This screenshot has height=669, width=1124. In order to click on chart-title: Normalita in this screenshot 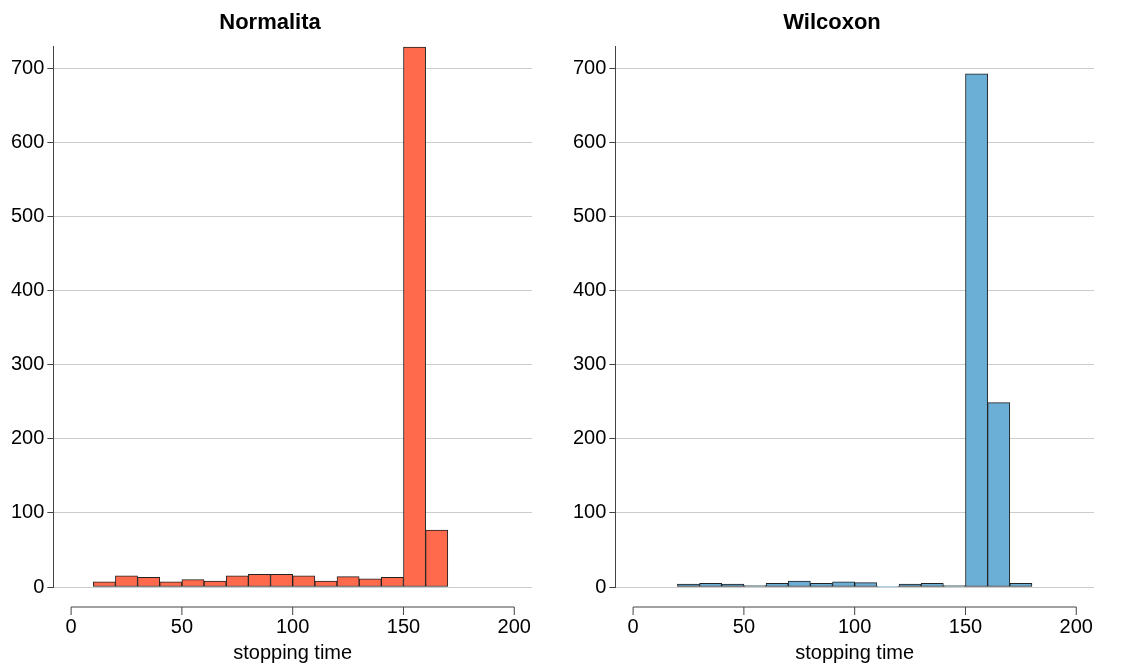, I will do `click(270, 22)`.